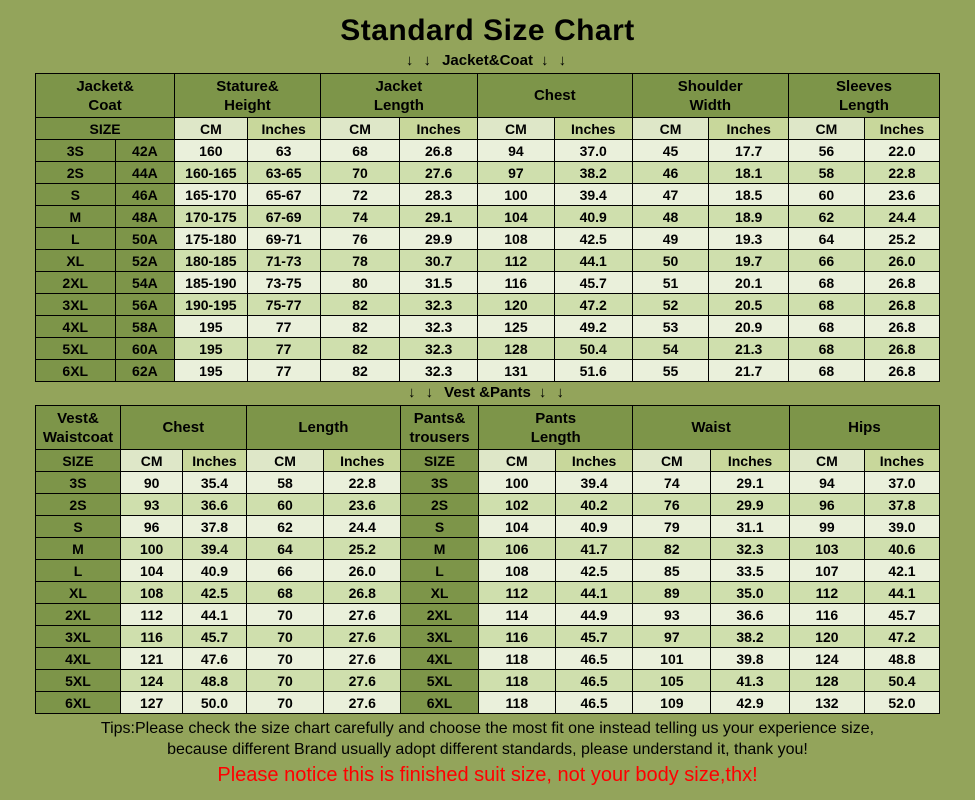  I want to click on measurement-cell: 26.8, so click(439, 150).